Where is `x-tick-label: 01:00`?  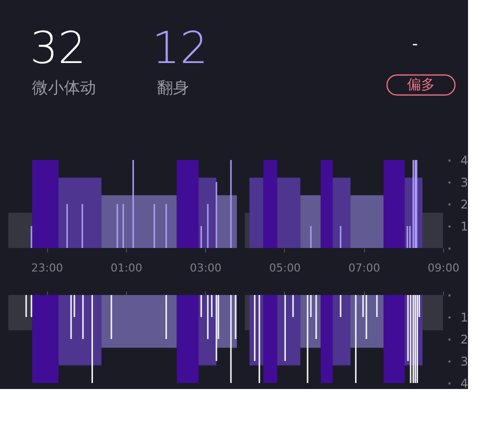
x-tick-label: 01:00 is located at coordinates (126, 268).